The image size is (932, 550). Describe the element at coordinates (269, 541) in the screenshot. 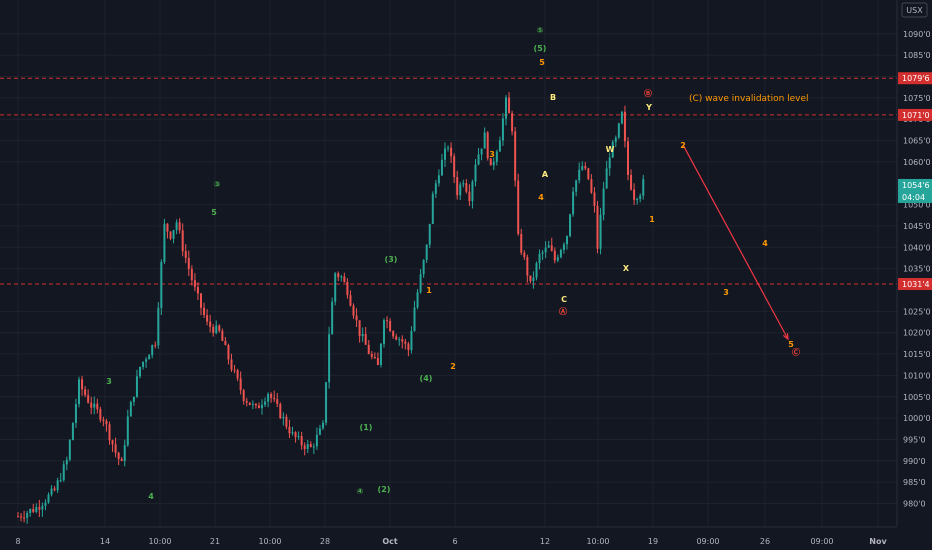

I see `time-tick-label: 10:00` at that location.